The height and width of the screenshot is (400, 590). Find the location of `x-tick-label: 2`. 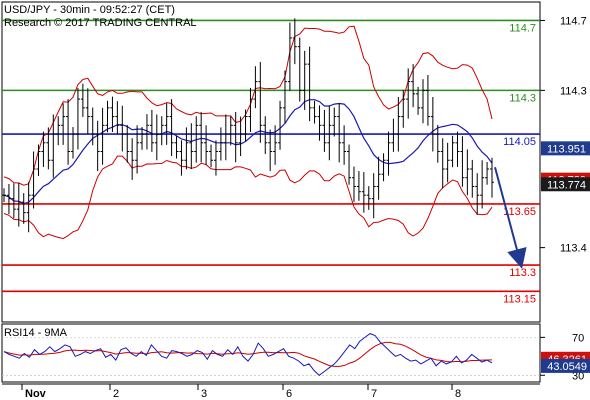

x-tick-label: 2 is located at coordinates (116, 394).